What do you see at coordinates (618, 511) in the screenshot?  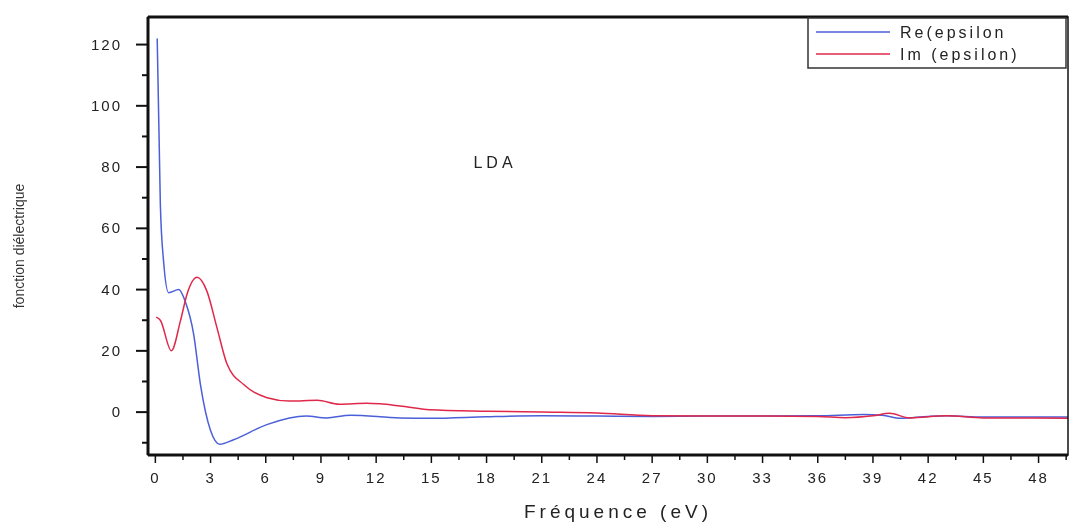 I see `x-axis-title: Fréquence (eV)` at bounding box center [618, 511].